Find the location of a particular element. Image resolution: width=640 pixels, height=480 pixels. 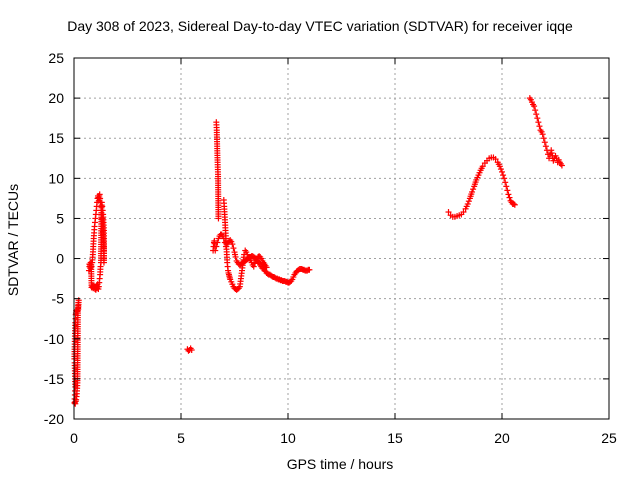

y-tick-label: -15 is located at coordinates (54, 379).